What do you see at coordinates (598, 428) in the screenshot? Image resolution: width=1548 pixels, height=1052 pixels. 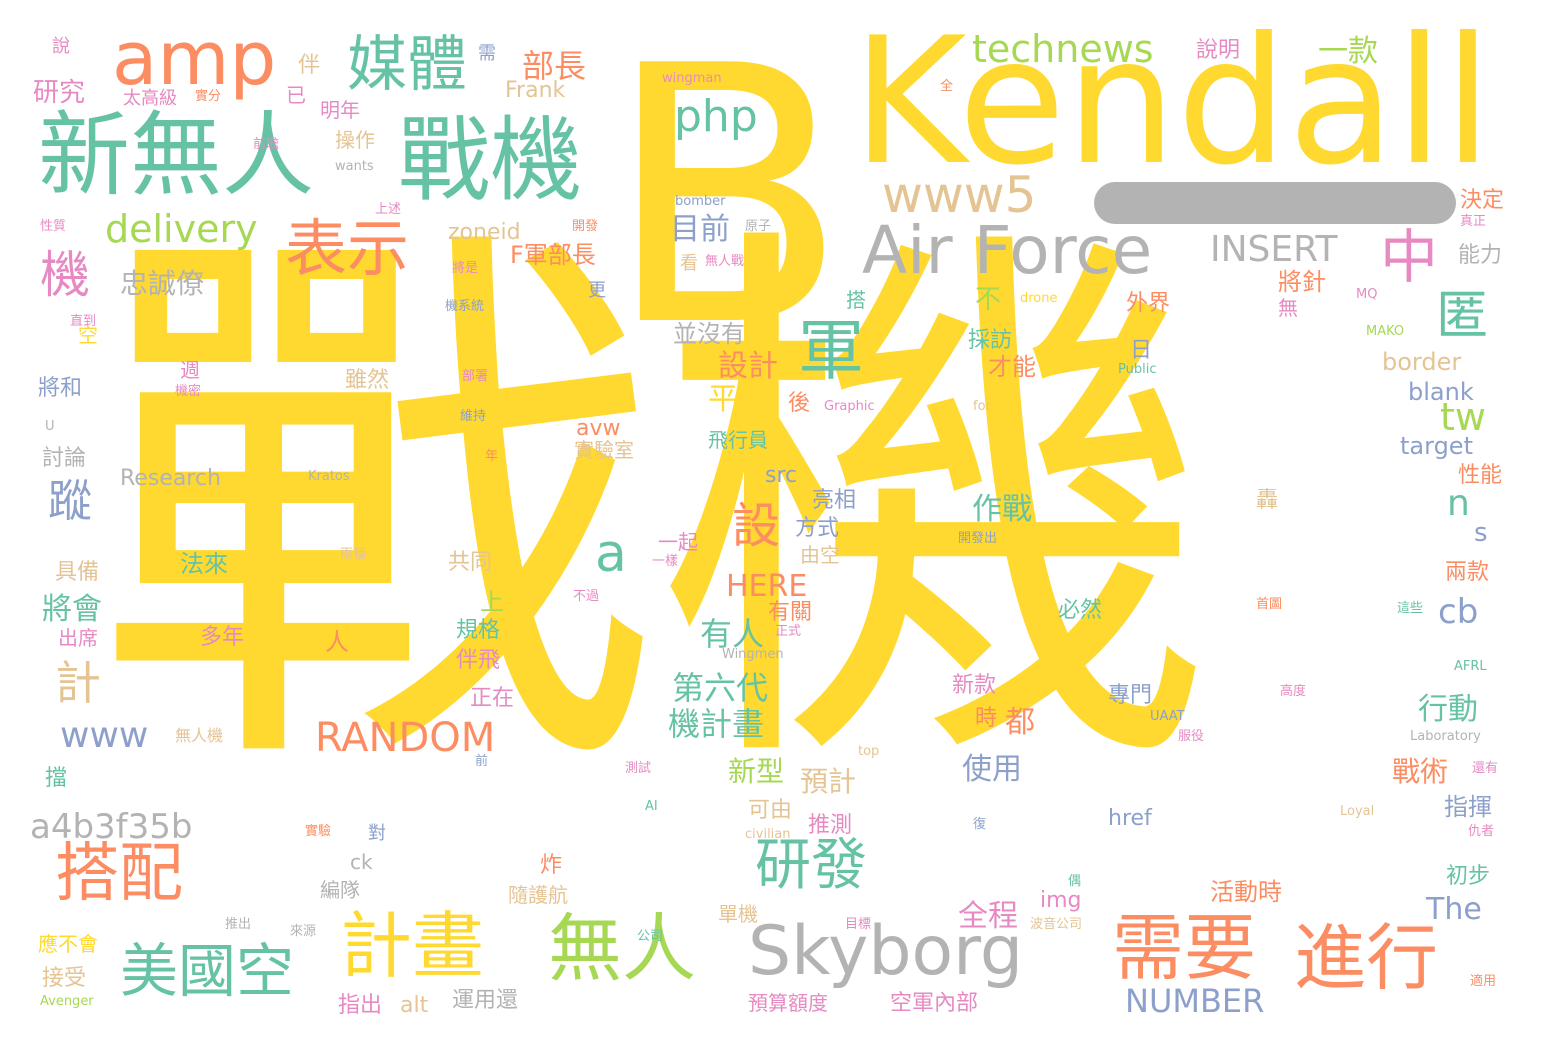 I see `word-avw-80: avw` at bounding box center [598, 428].